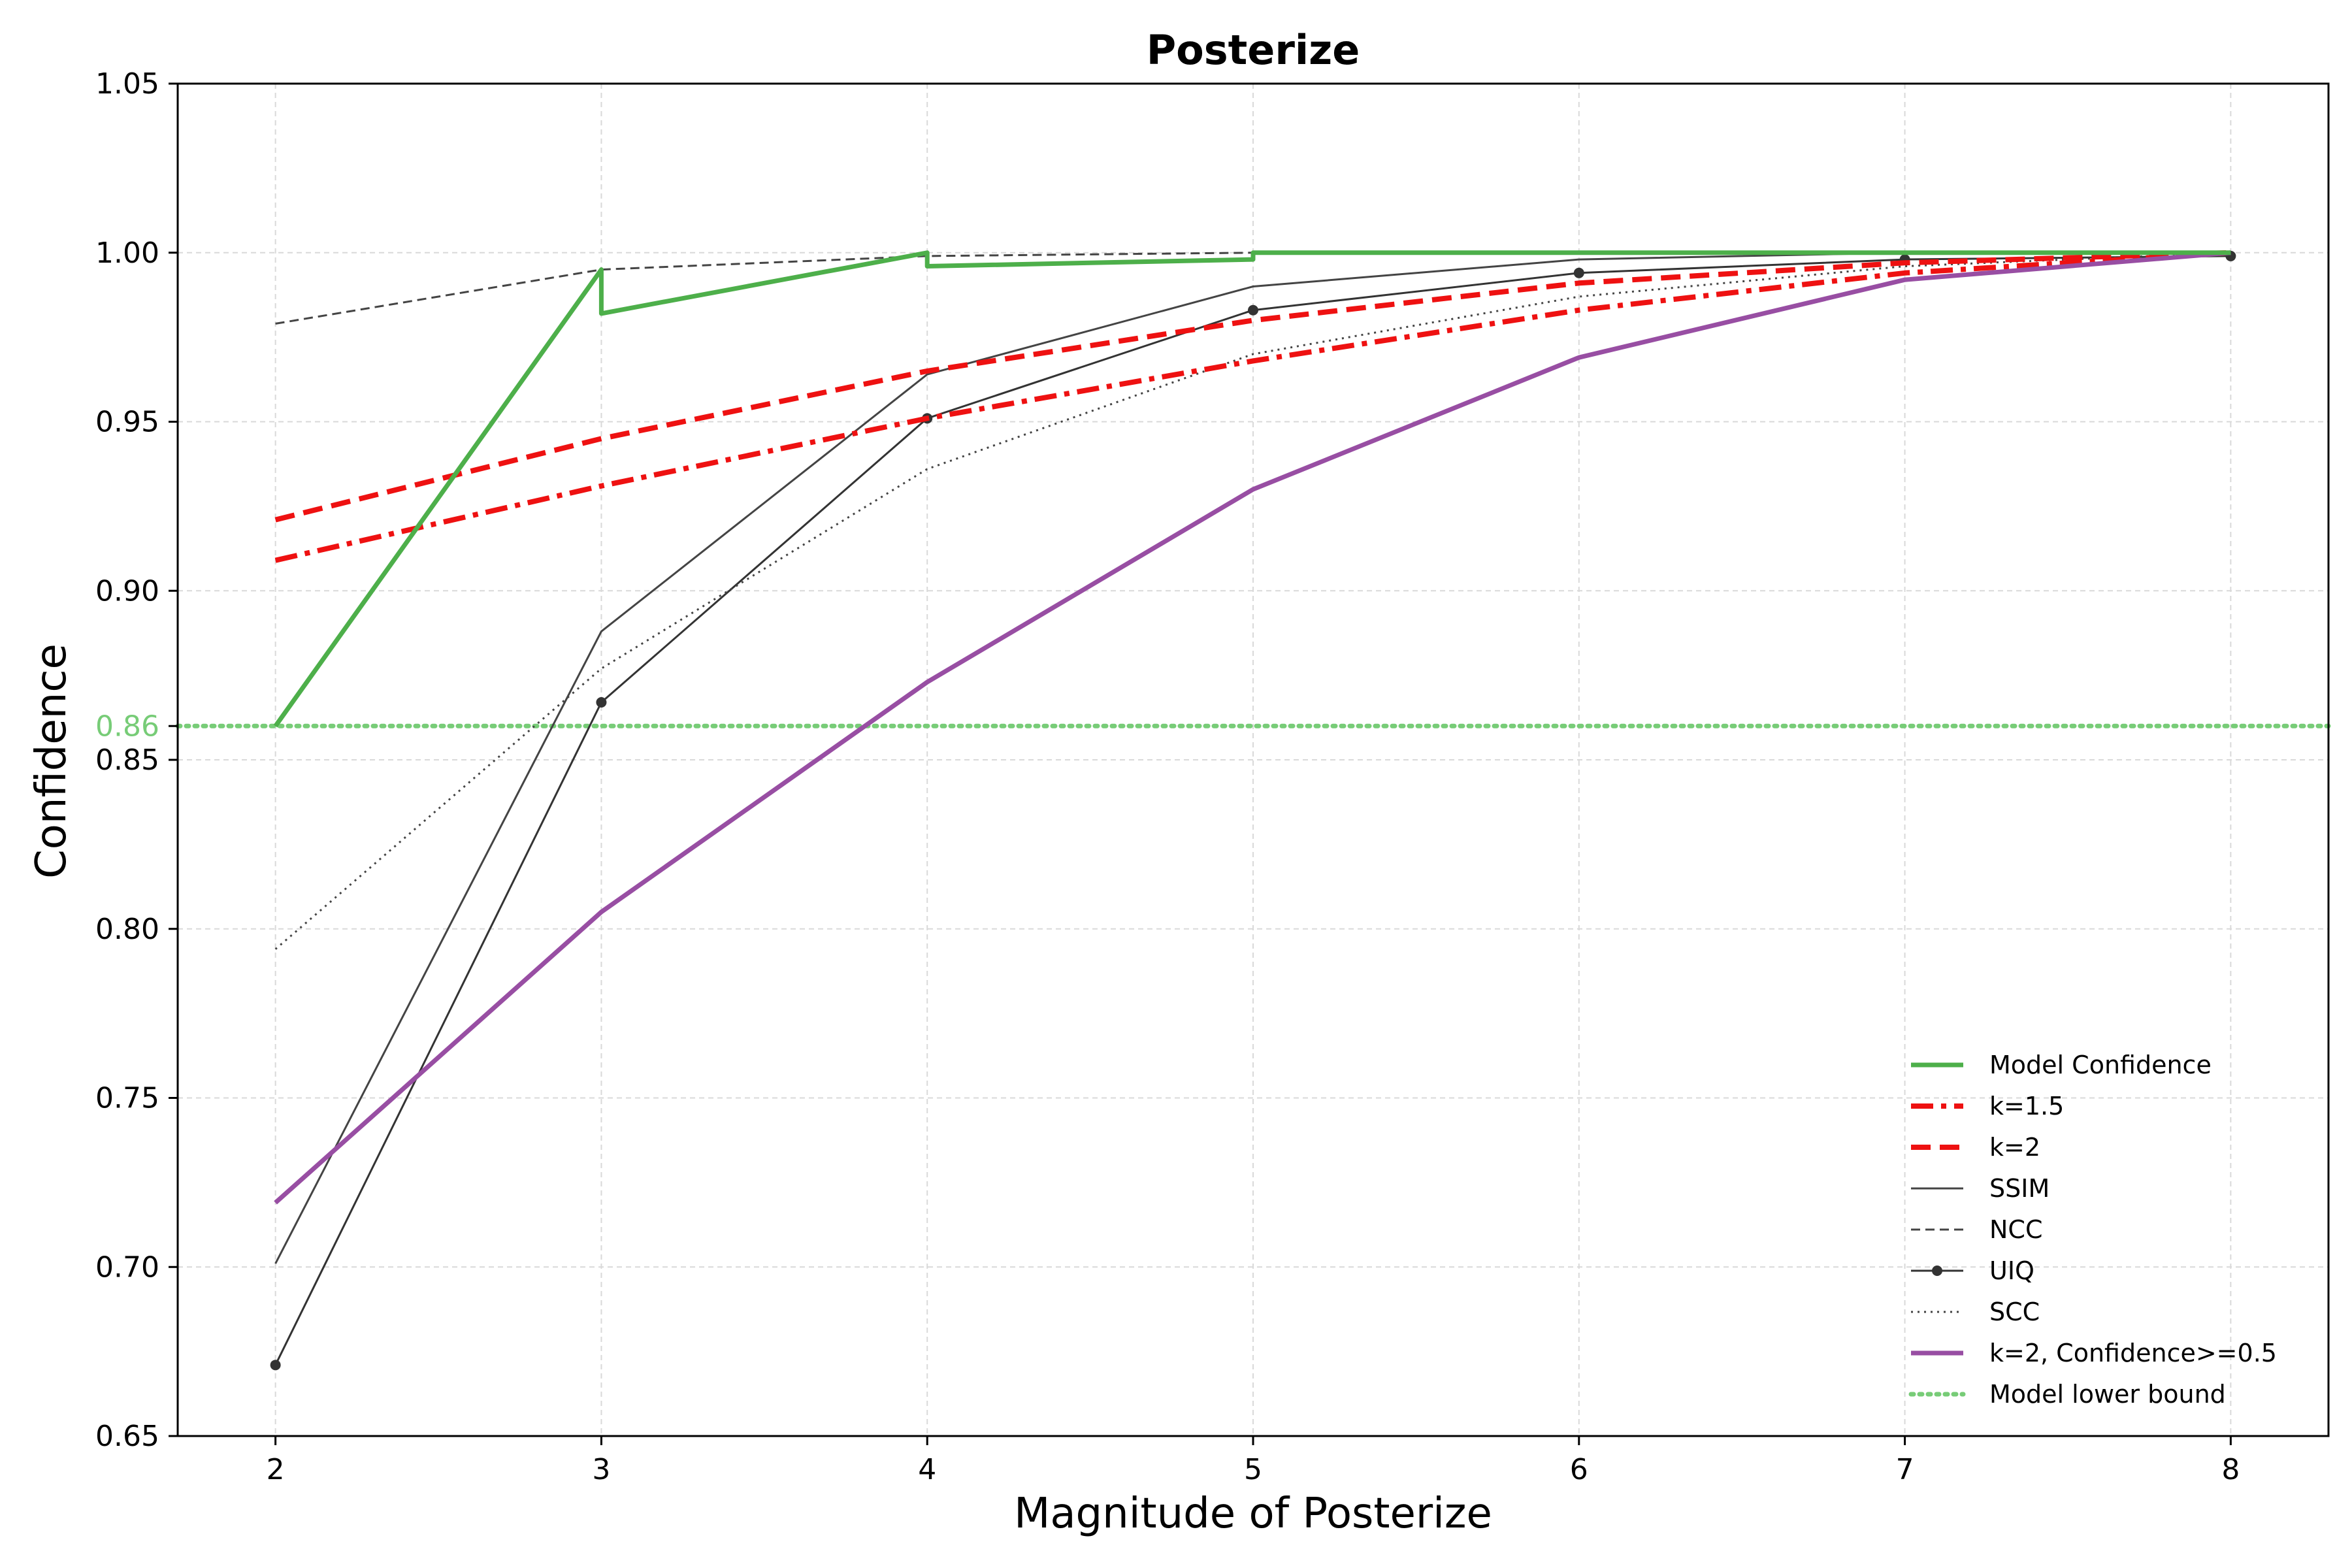 The image size is (2352, 1568). I want to click on y-tick-label: 0.90, so click(127, 591).